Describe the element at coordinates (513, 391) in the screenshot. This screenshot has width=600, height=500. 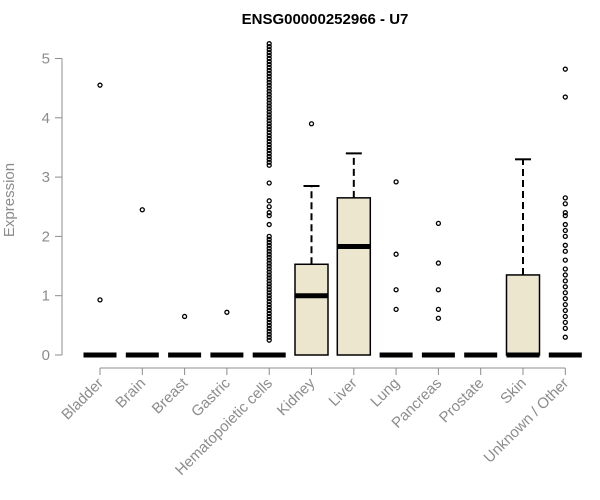
I see `x-tick-label: Skin` at that location.